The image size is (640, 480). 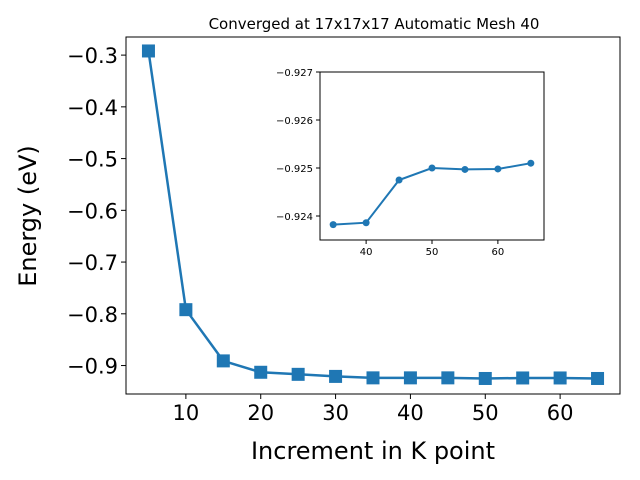 What do you see at coordinates (432, 252) in the screenshot?
I see `inset-x-tick-label: 50` at bounding box center [432, 252].